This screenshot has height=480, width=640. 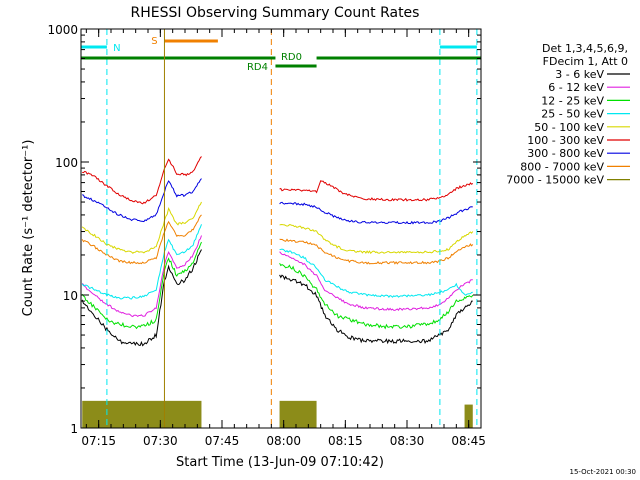 What do you see at coordinates (572, 100) in the screenshot?
I see `legend-label: 12 - 25 keV` at bounding box center [572, 100].